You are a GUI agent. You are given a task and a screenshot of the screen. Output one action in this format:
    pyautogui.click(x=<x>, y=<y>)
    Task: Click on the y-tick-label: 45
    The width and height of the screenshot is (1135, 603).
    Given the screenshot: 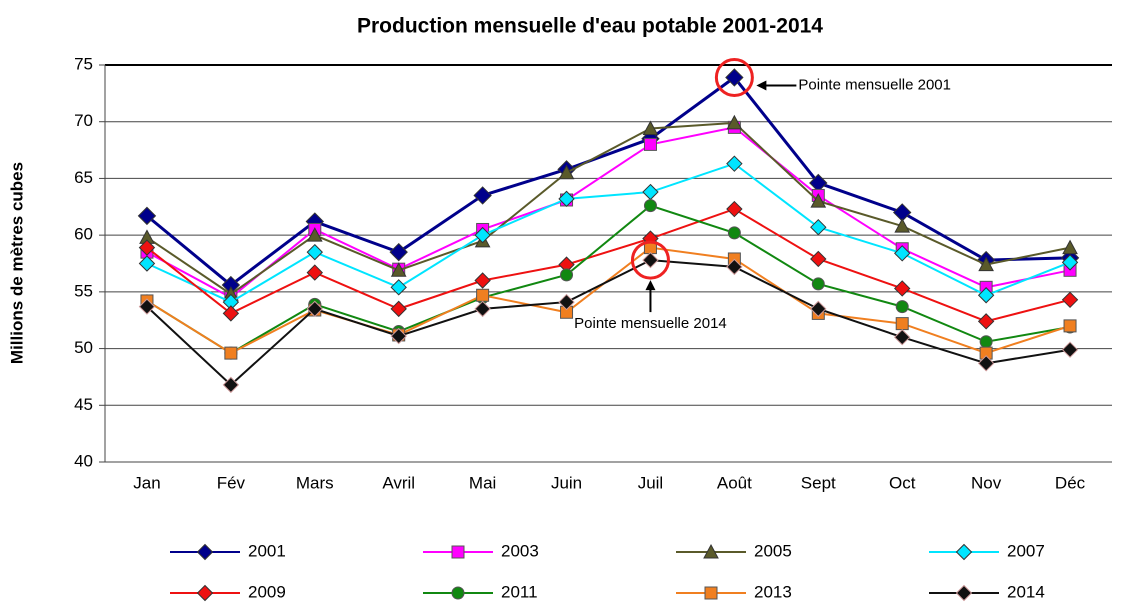 What is the action you would take?
    pyautogui.click(x=83, y=404)
    